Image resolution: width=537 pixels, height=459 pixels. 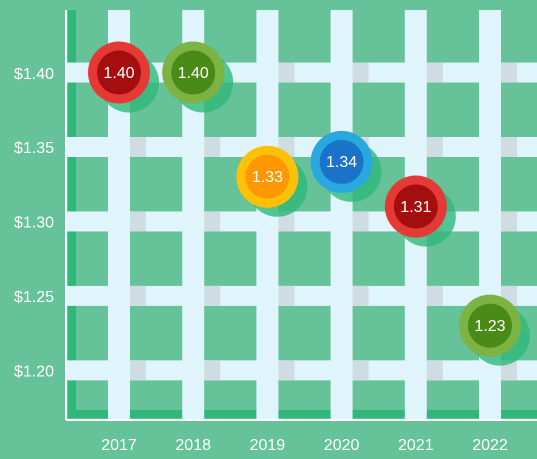 What do you see at coordinates (34, 372) in the screenshot?
I see `y-tick-label: $1.20` at bounding box center [34, 372].